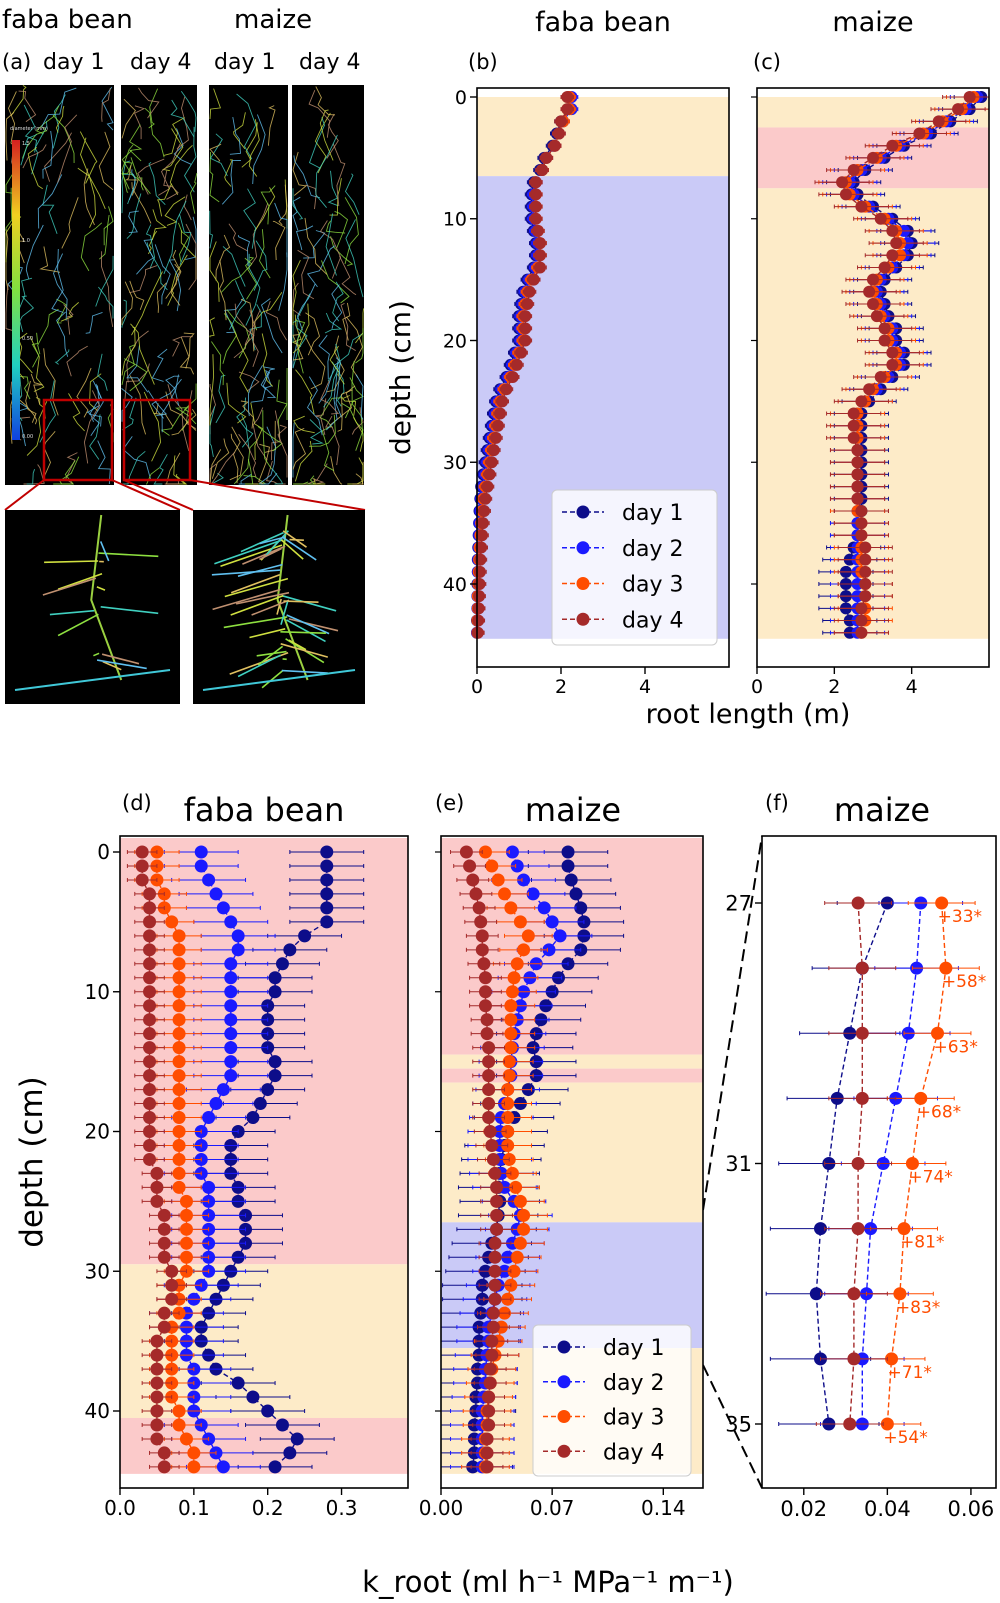 The width and height of the screenshot is (1000, 1603). What do you see at coordinates (120, 1508) in the screenshot?
I see `x-tick-label: 0.0` at bounding box center [120, 1508].